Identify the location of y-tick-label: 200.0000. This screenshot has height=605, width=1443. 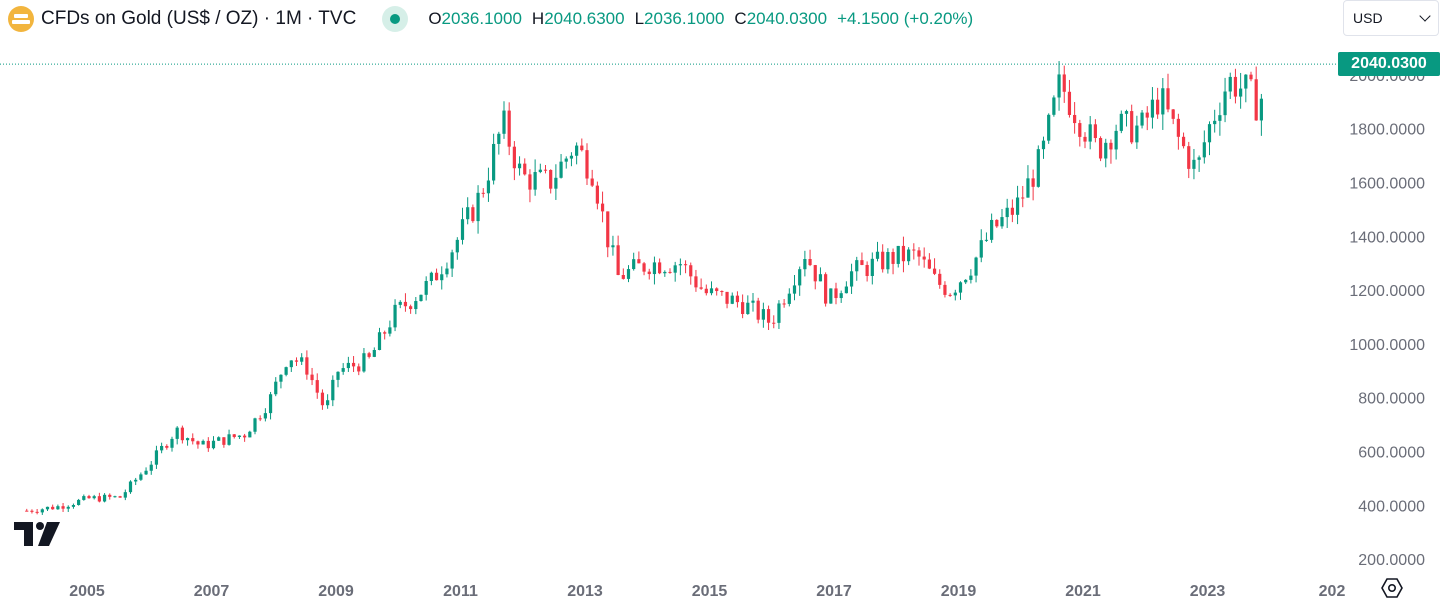
(1391, 560).